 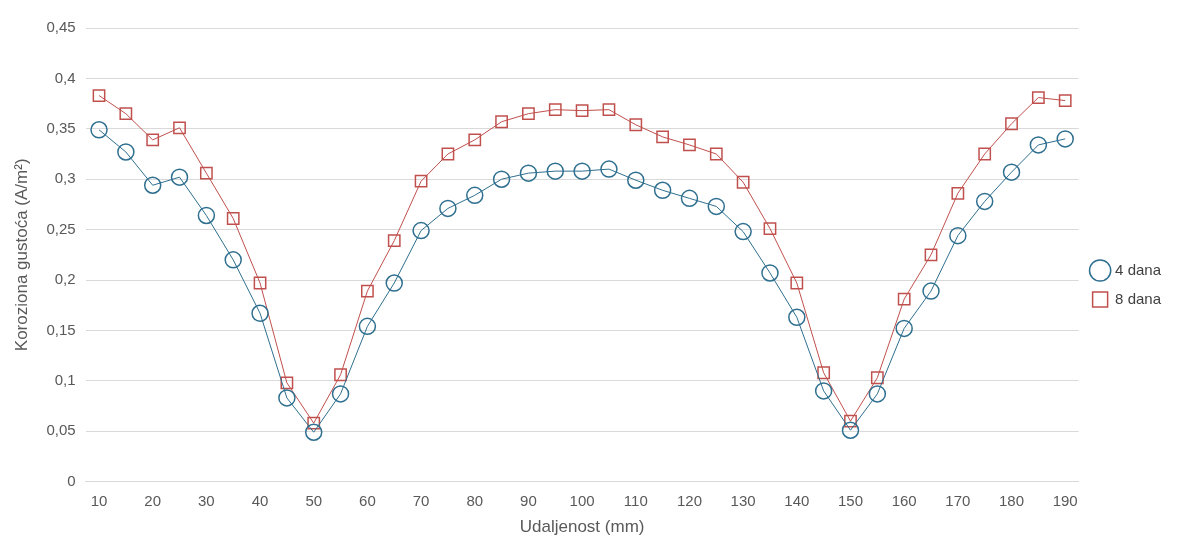 What do you see at coordinates (61, 127) in the screenshot?
I see `y-tick-label: 0,35` at bounding box center [61, 127].